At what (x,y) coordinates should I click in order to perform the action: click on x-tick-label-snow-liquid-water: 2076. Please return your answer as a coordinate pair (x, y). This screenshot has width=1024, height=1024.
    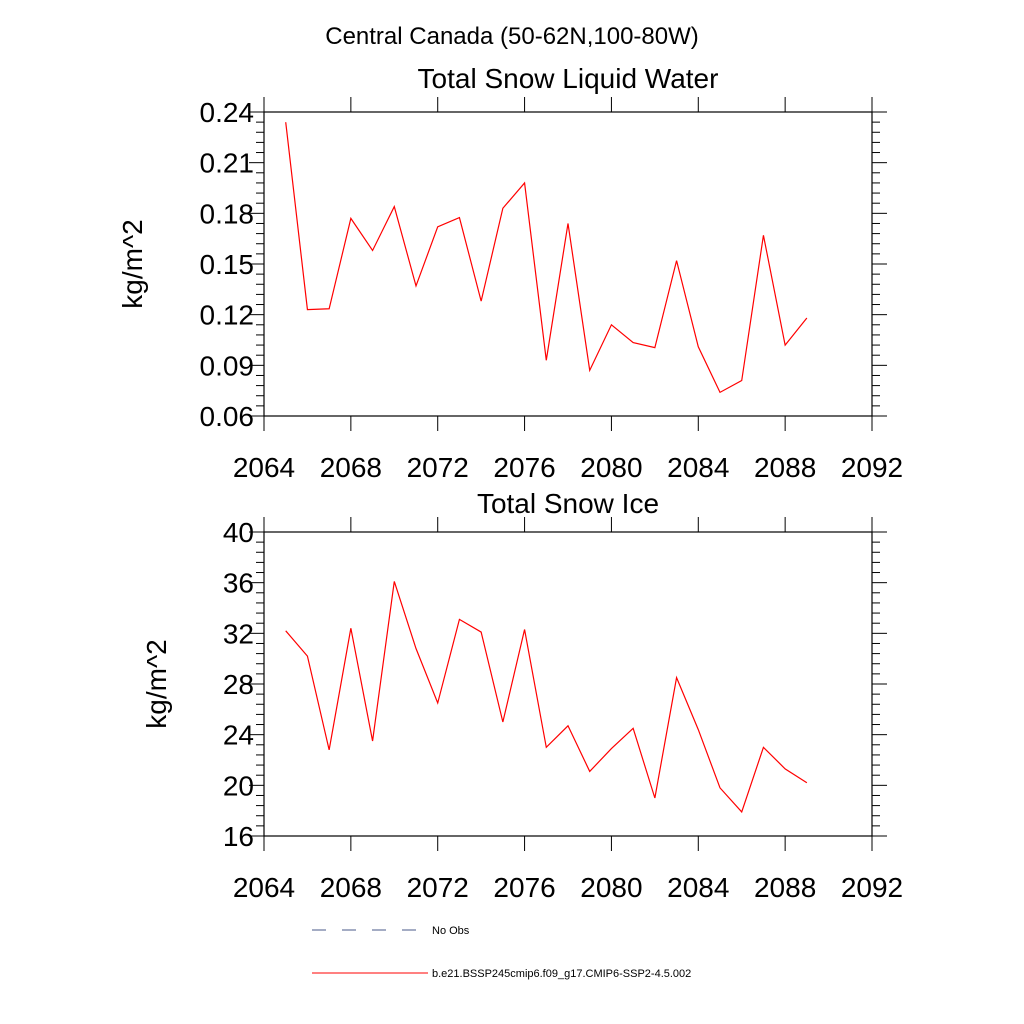
    Looking at the image, I should click on (524, 467).